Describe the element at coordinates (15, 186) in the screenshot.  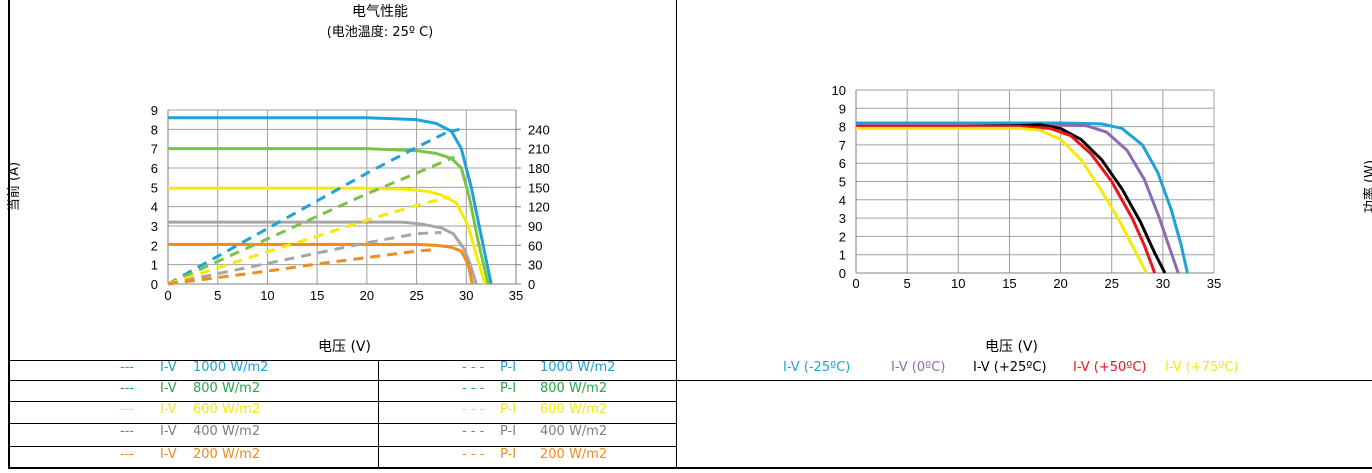
I see `left-ylabel: 当前 (A)` at that location.